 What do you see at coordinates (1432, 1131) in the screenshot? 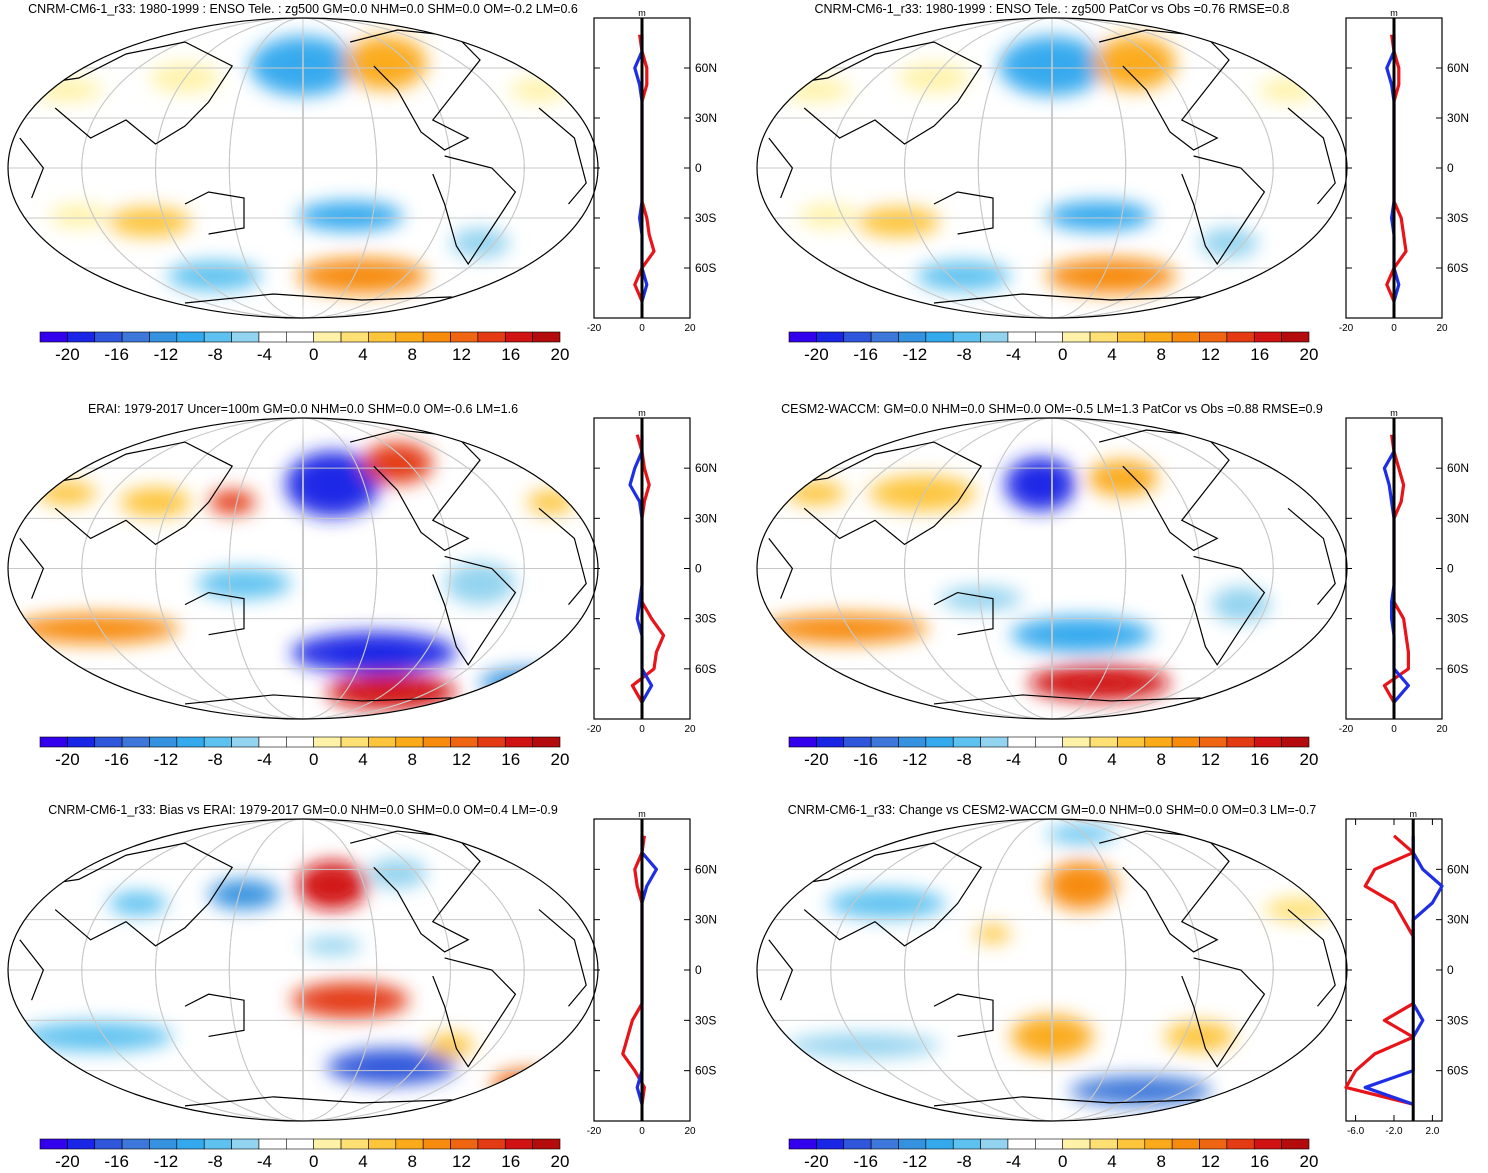
I see `profile-x-tick: 2.0` at bounding box center [1432, 1131].